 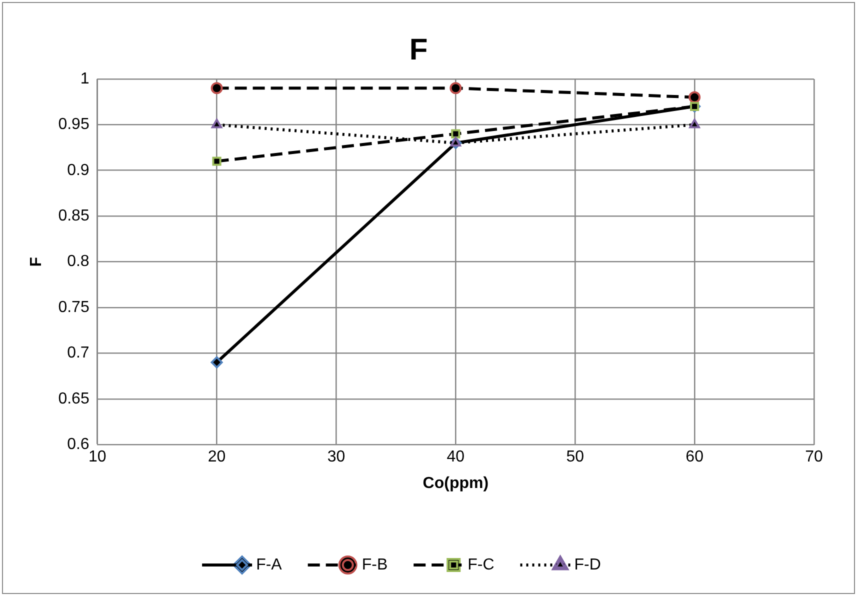 What do you see at coordinates (78, 445) in the screenshot?
I see `y-tick-label: 0.6` at bounding box center [78, 445].